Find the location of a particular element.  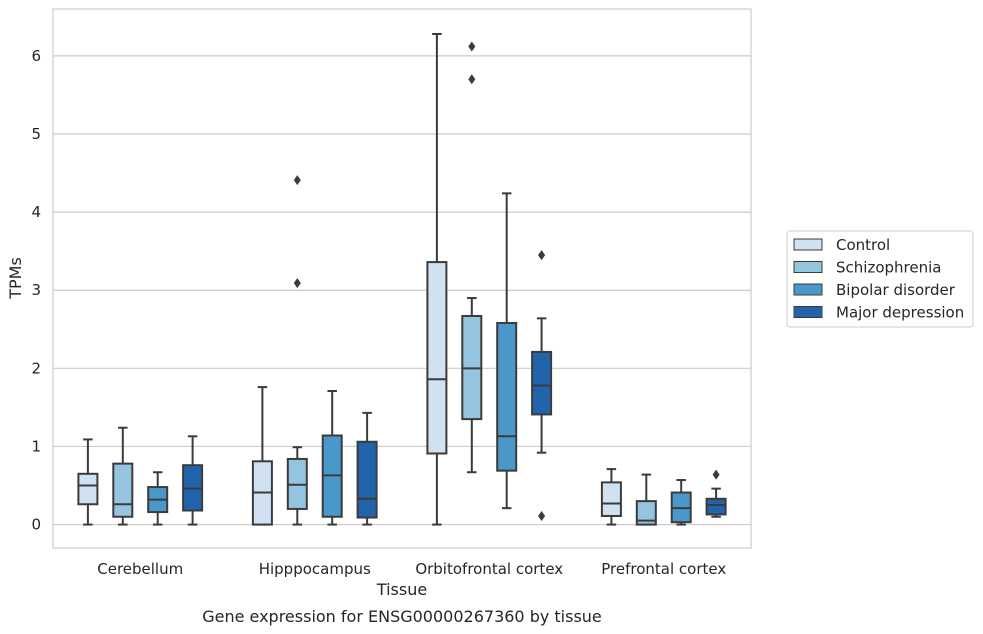

x-tick-label: Orbitofrontal cortex is located at coordinates (489, 569).